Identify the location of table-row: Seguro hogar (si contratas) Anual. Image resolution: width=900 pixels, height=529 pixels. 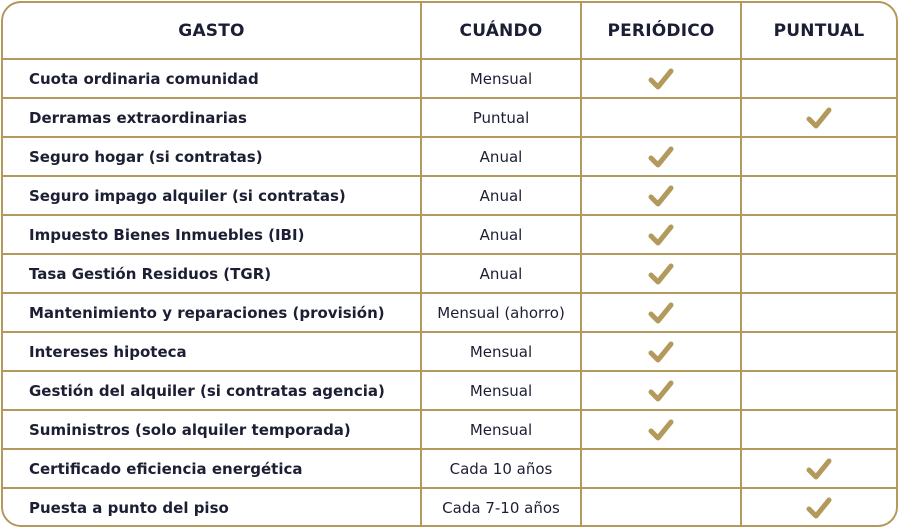
(449, 156).